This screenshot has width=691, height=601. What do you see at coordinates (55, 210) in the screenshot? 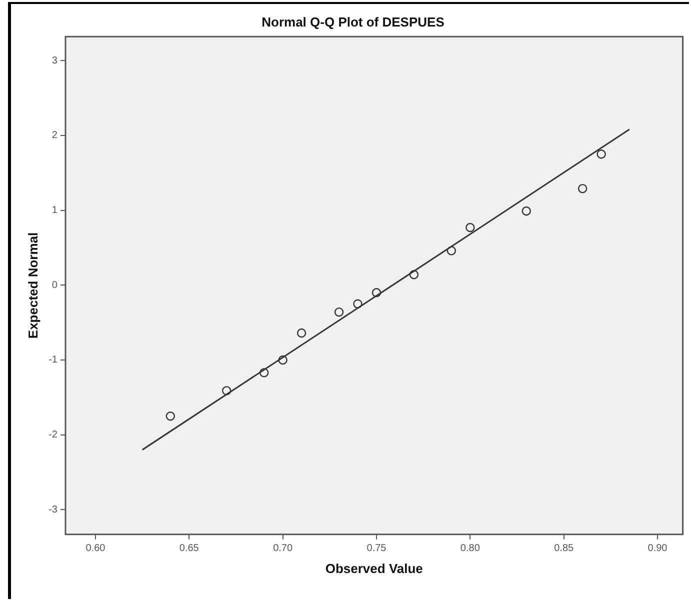
I see `y-tick-label: 1` at bounding box center [55, 210].